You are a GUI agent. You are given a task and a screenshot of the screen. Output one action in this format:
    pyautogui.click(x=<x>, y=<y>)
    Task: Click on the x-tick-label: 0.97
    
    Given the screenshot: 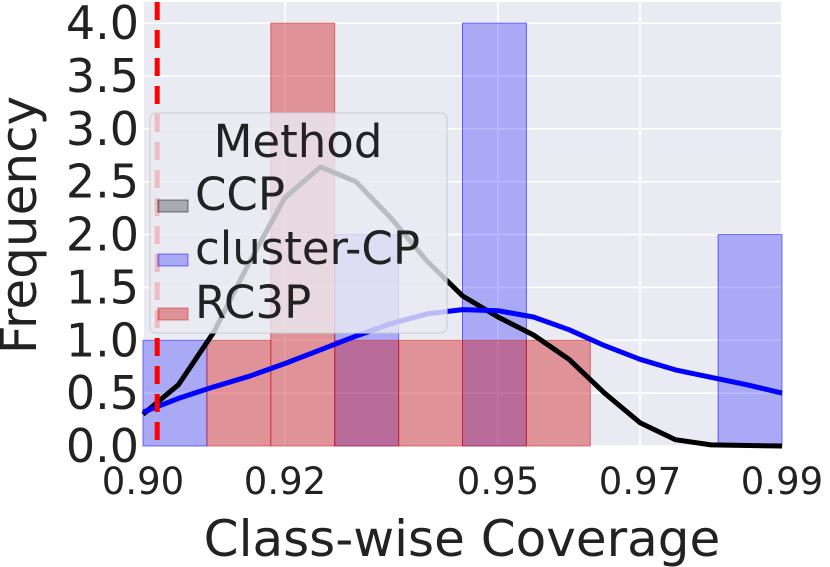 What is the action you would take?
    pyautogui.click(x=640, y=481)
    